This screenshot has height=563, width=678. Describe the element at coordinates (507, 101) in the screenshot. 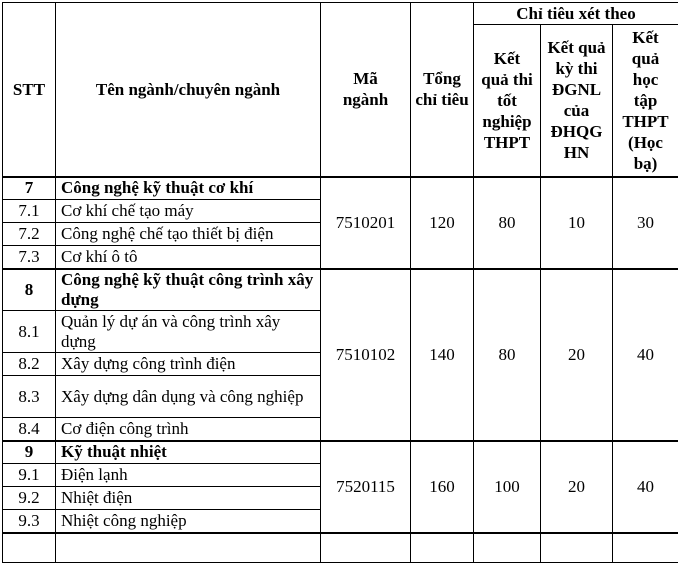

I see `col-header-criteria-thpt-exam: Kết quả thi tốt nghiệp THPT` at that location.